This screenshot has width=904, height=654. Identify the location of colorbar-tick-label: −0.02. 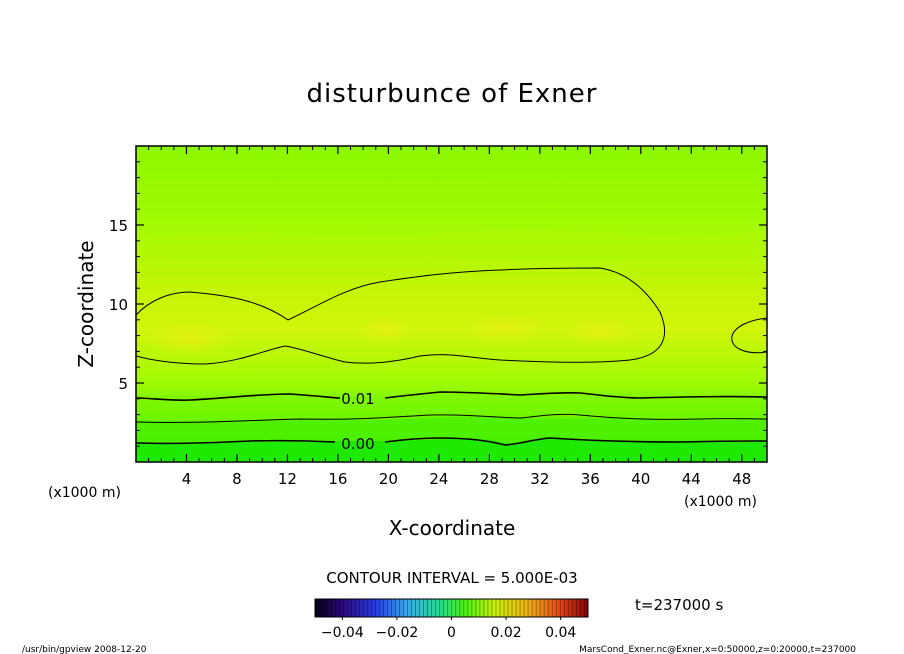
(396, 633).